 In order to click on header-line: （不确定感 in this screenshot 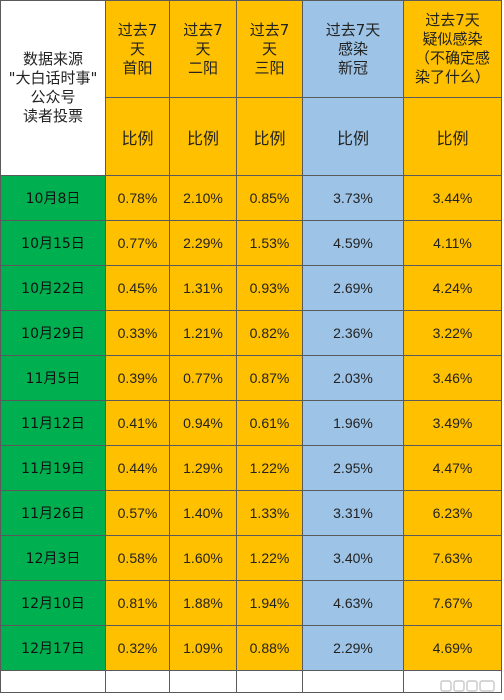, I will do `click(452, 58)`.